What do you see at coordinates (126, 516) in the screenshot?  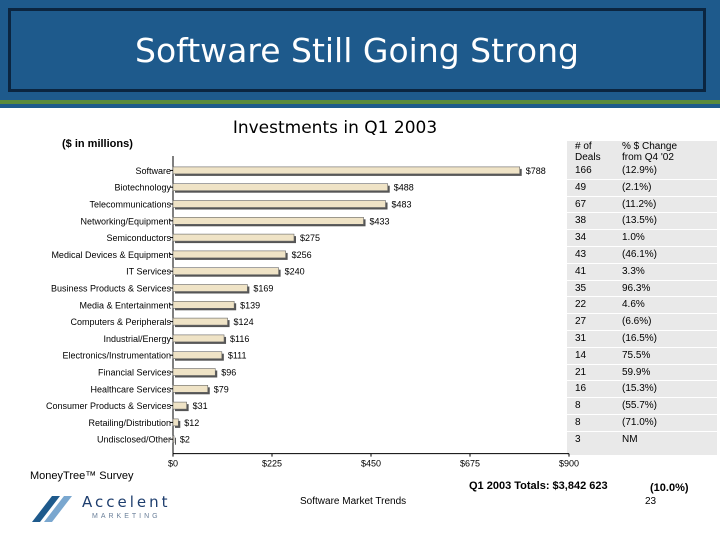 I see `logo-subtext: MARKETING` at bounding box center [126, 516].